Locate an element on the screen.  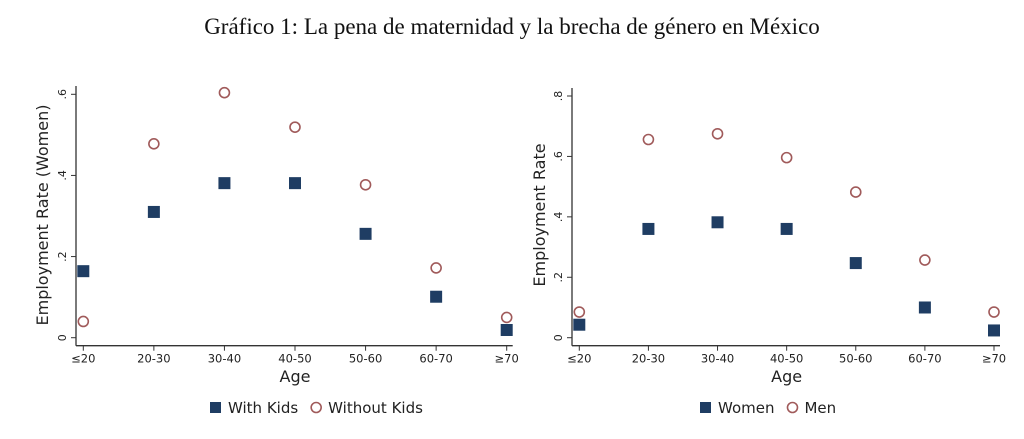
chart1-x-tick-label: 40-50 is located at coordinates (294, 359).